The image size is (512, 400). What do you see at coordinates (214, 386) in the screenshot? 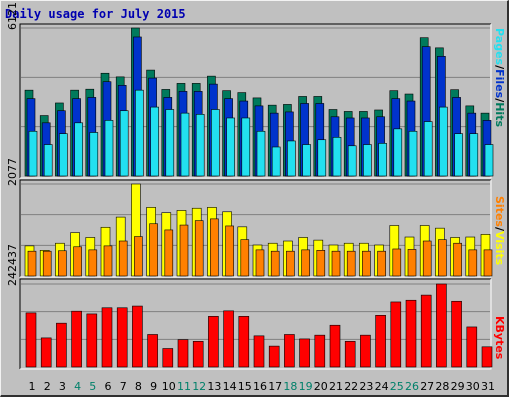
I see `day-label: 13` at bounding box center [214, 386].